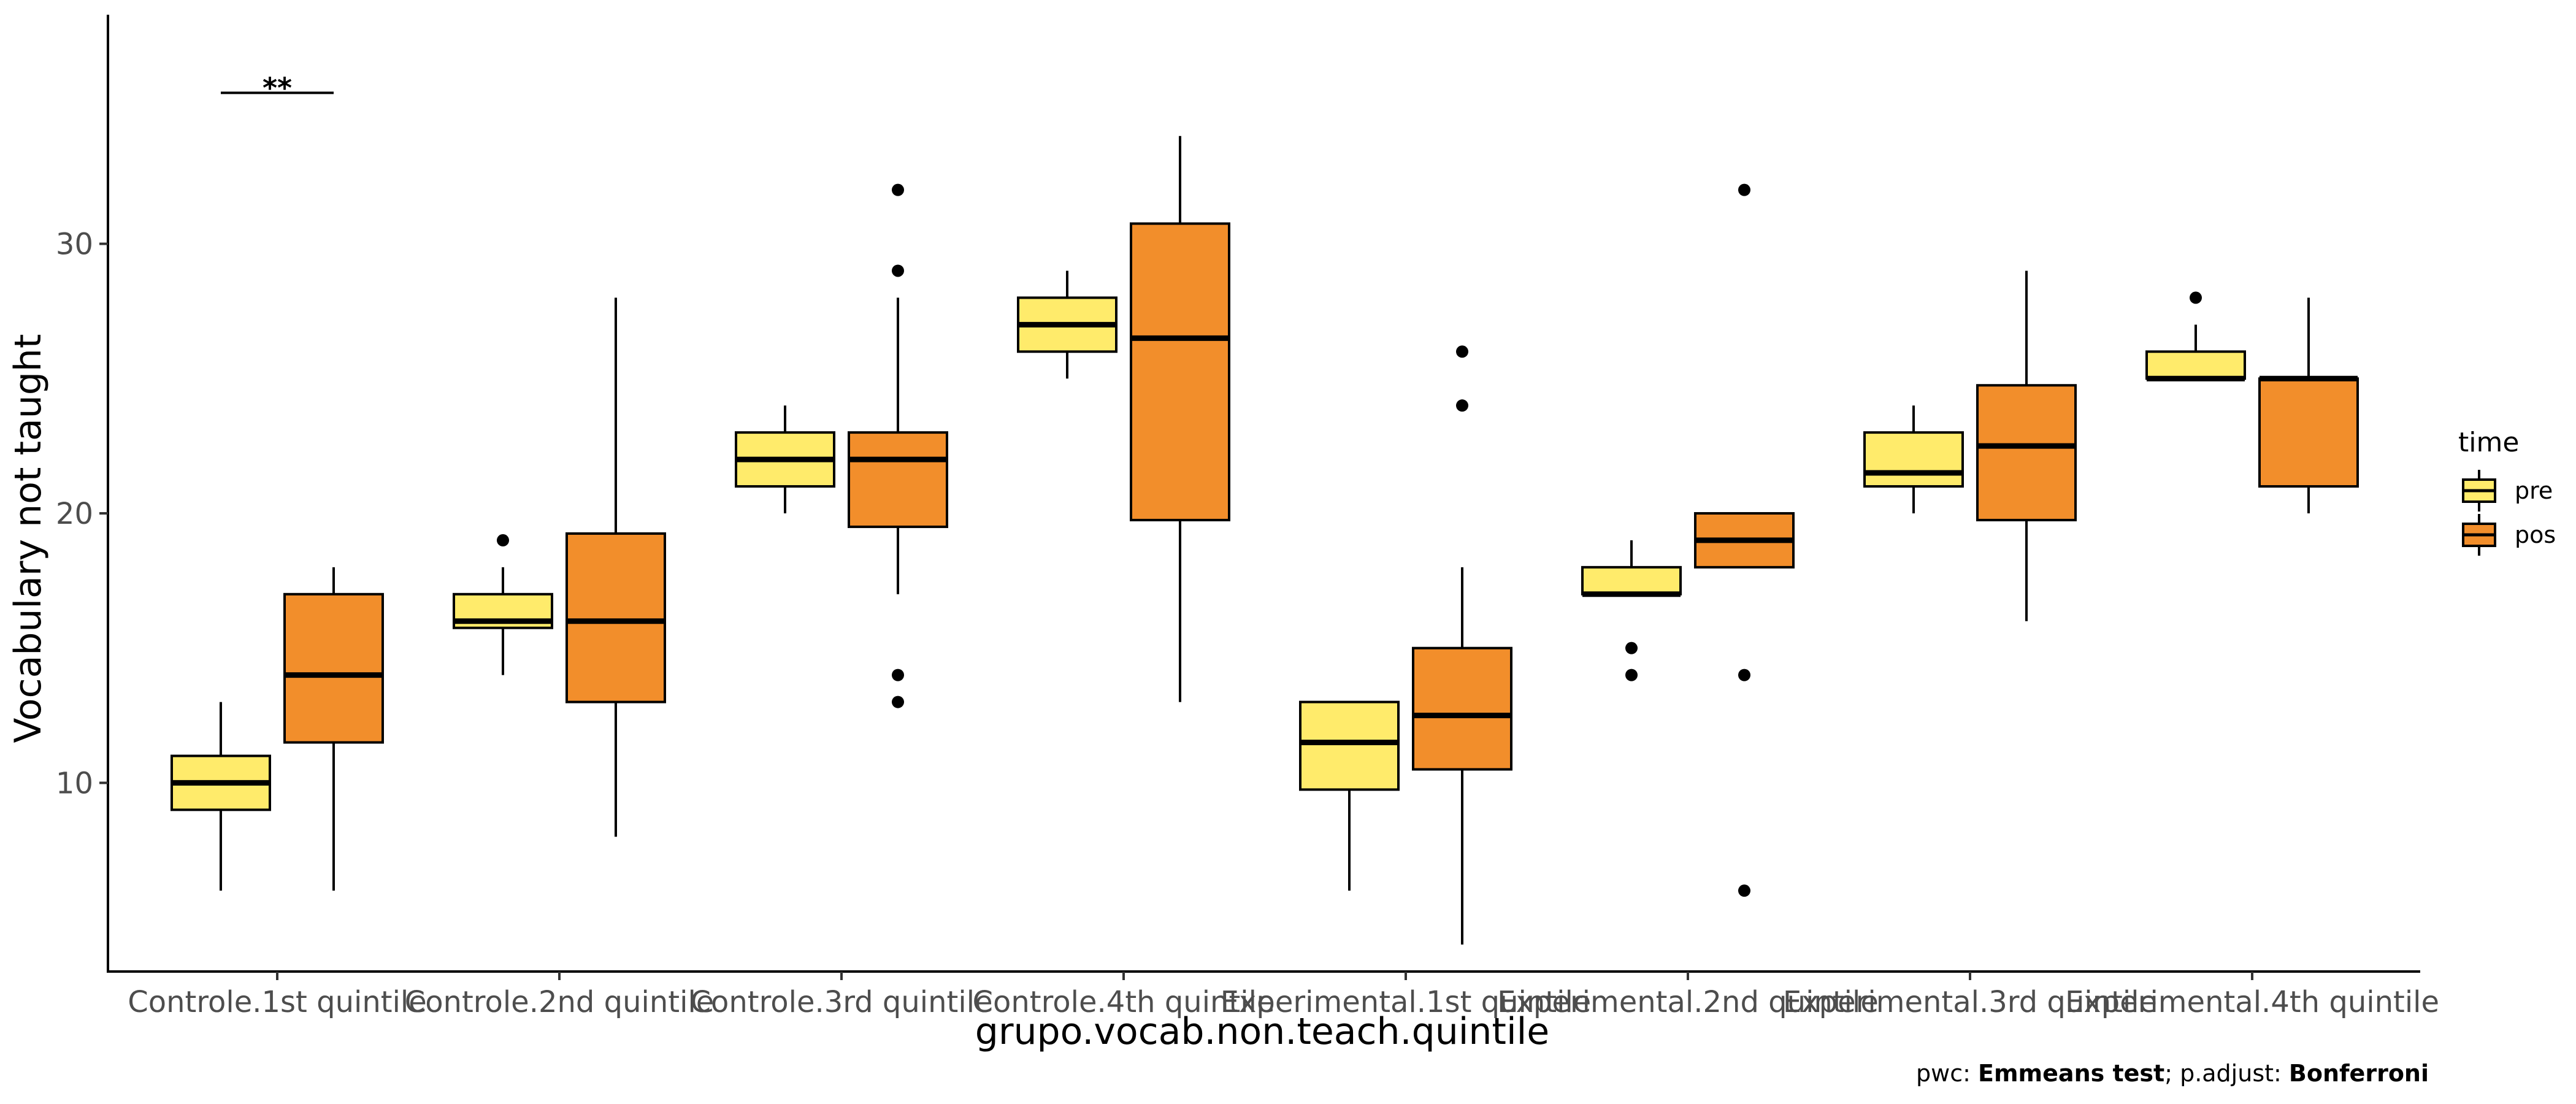 The width and height of the screenshot is (2576, 1104). What do you see at coordinates (1947, 1073) in the screenshot?
I see `caption-prefix: pwc:` at bounding box center [1947, 1073].